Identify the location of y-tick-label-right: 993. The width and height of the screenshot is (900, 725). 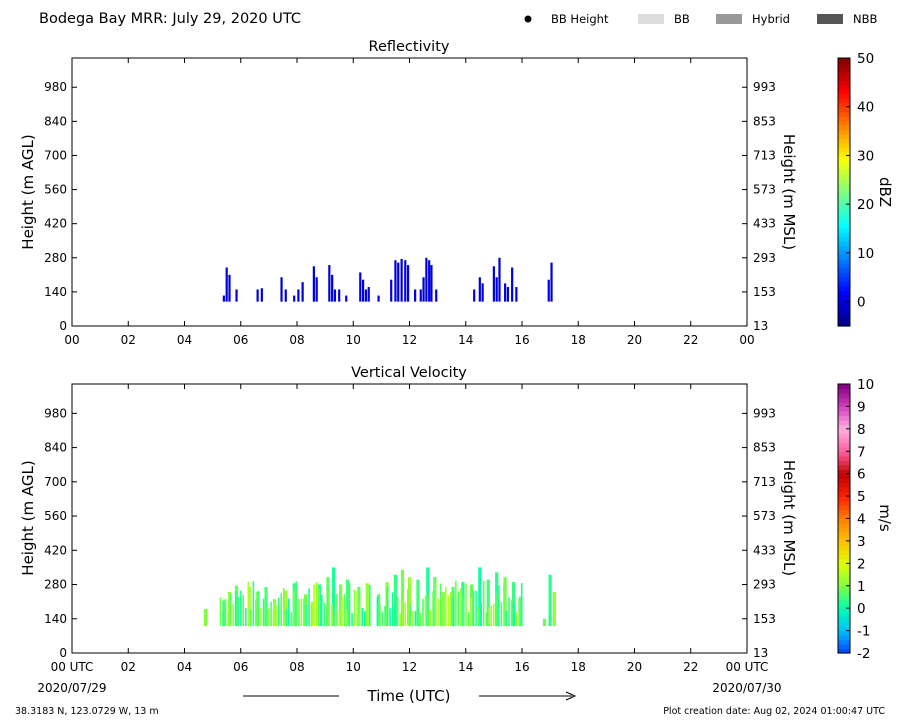
(764, 413).